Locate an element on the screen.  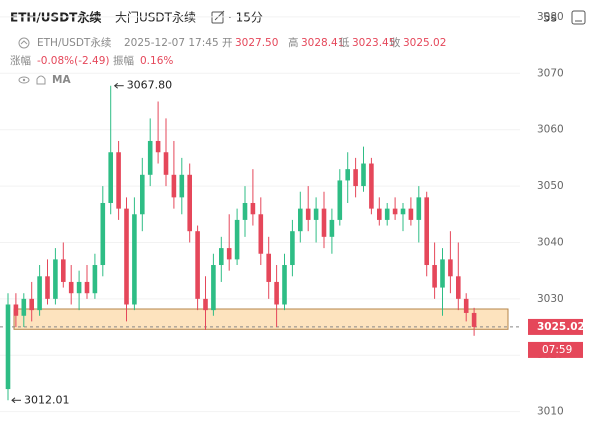
y-tick-label: 3070 is located at coordinates (550, 73).